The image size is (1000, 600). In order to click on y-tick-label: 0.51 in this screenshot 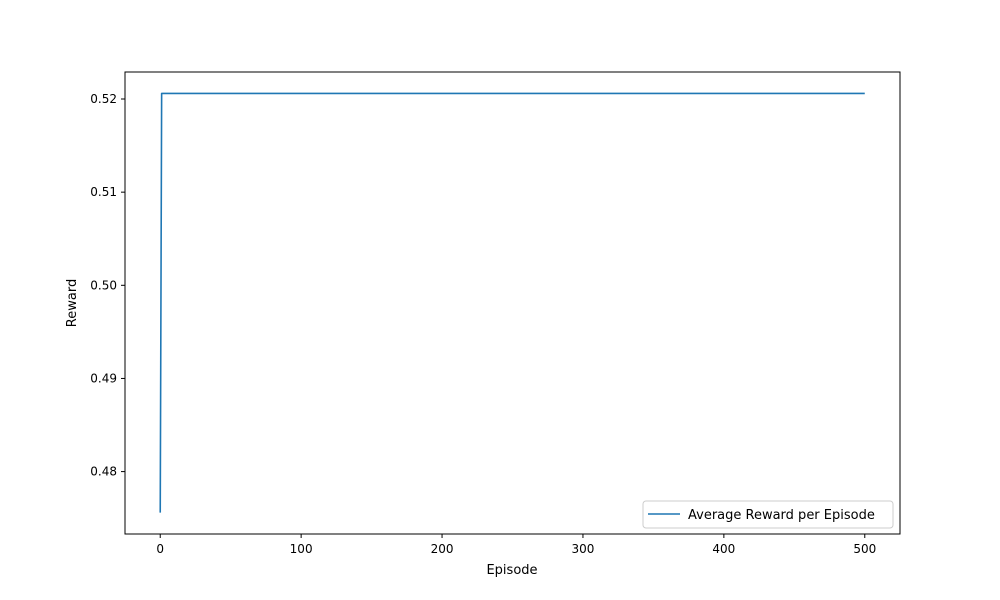, I will do `click(103, 192)`.